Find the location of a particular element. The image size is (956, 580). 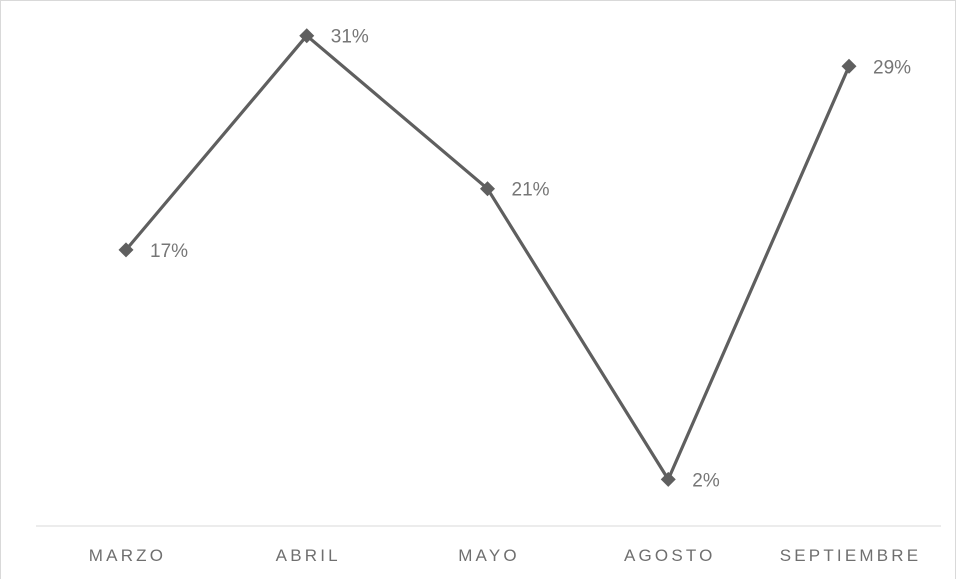

data-label-mayo: 21% is located at coordinates (531, 190).